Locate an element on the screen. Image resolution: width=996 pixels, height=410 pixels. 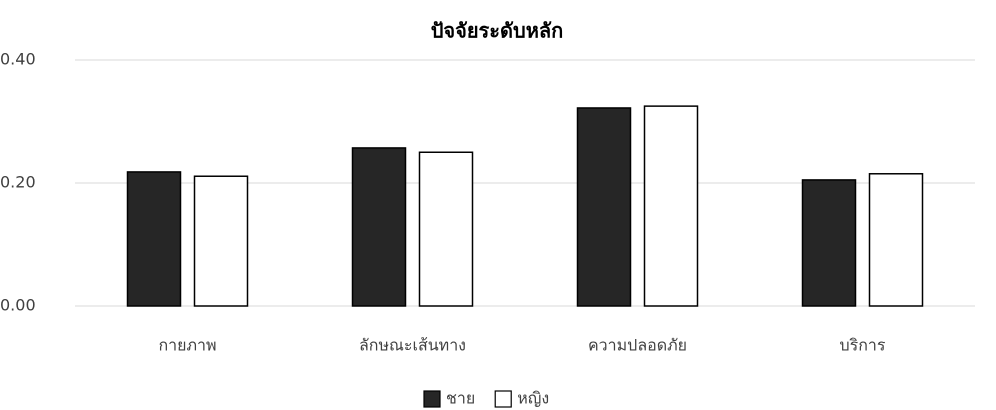
x-tick-label: ลักษณะเส้นทาง is located at coordinates (412, 345).